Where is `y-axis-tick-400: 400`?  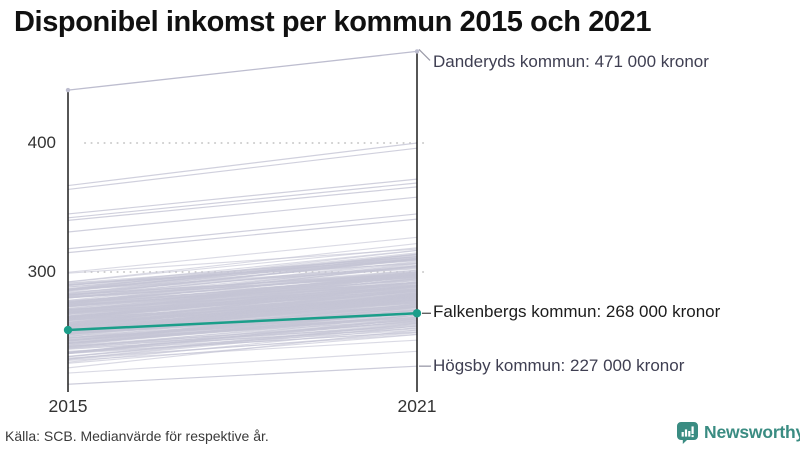
y-axis-tick-400: 400 is located at coordinates (41, 142).